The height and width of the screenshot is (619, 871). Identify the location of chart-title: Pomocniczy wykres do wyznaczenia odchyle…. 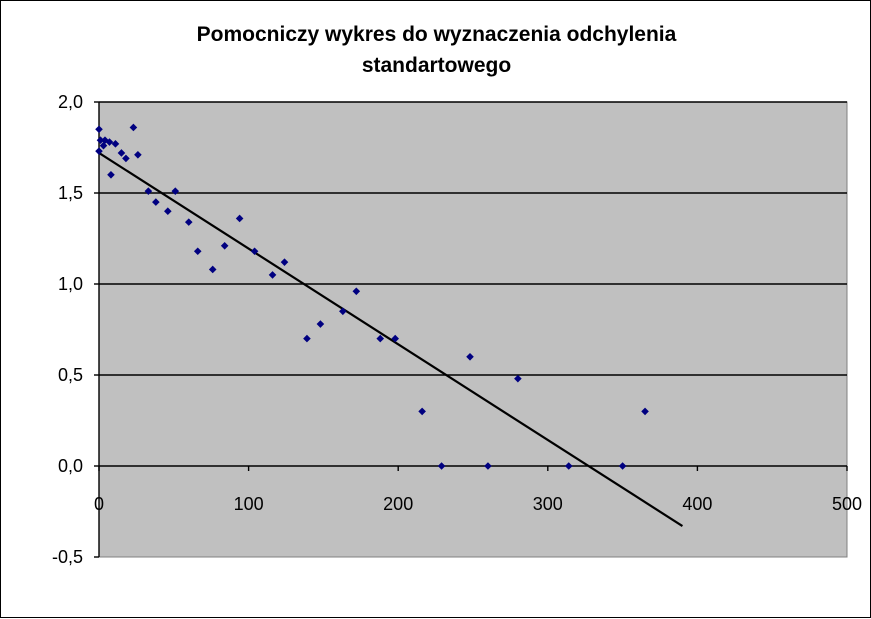
(436, 50).